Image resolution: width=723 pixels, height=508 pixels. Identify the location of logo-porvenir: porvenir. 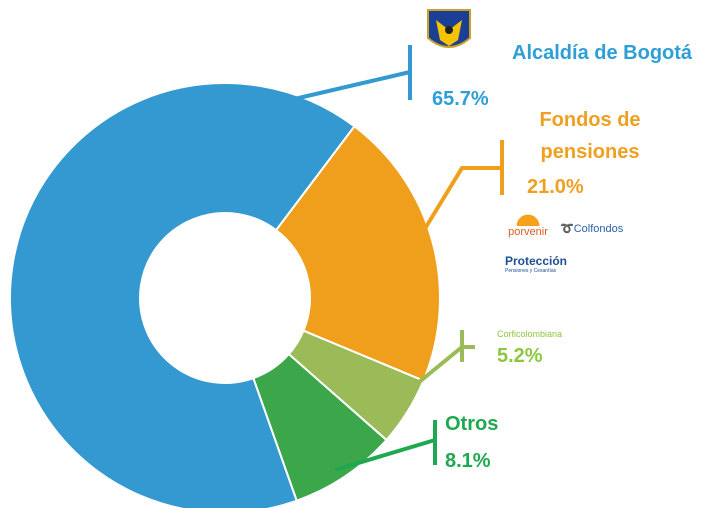
(528, 225).